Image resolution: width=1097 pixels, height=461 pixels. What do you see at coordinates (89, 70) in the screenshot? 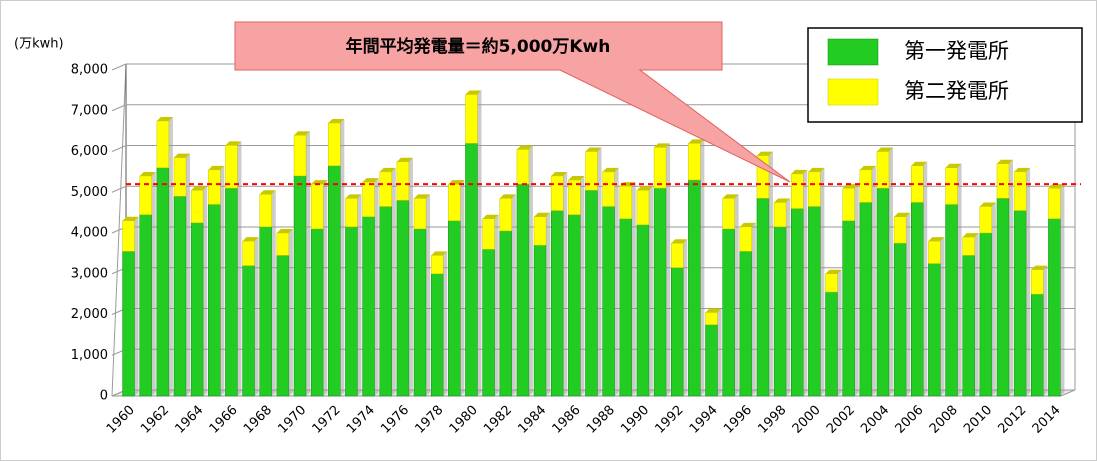
I see `y-tick-label: 8,000` at bounding box center [89, 70].